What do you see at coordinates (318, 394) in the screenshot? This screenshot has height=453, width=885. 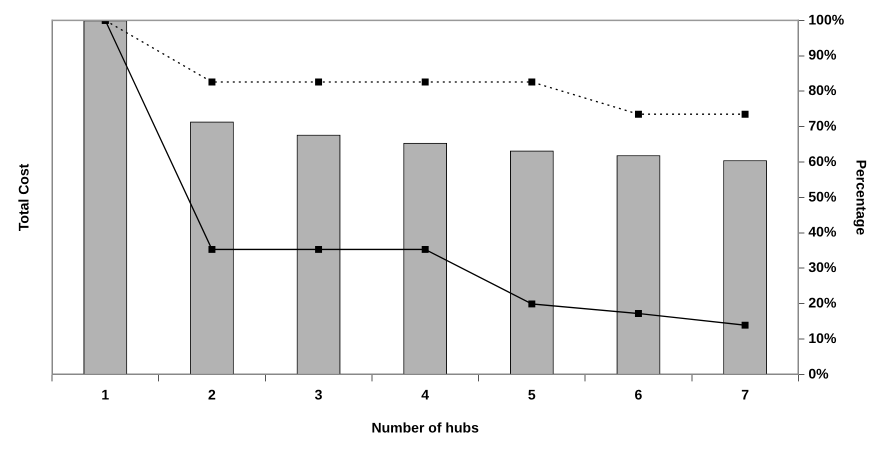 I see `x-tick-label: 3` at bounding box center [318, 394].